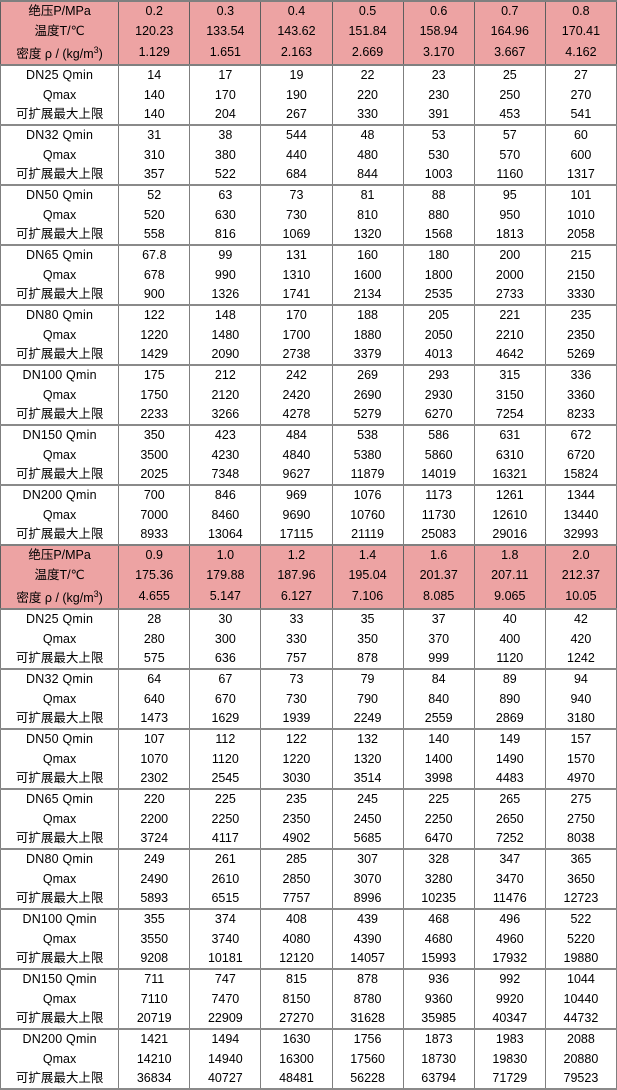 The width and height of the screenshot is (617, 1090). What do you see at coordinates (225, 859) in the screenshot?
I see `data-cell: 261` at bounding box center [225, 859].